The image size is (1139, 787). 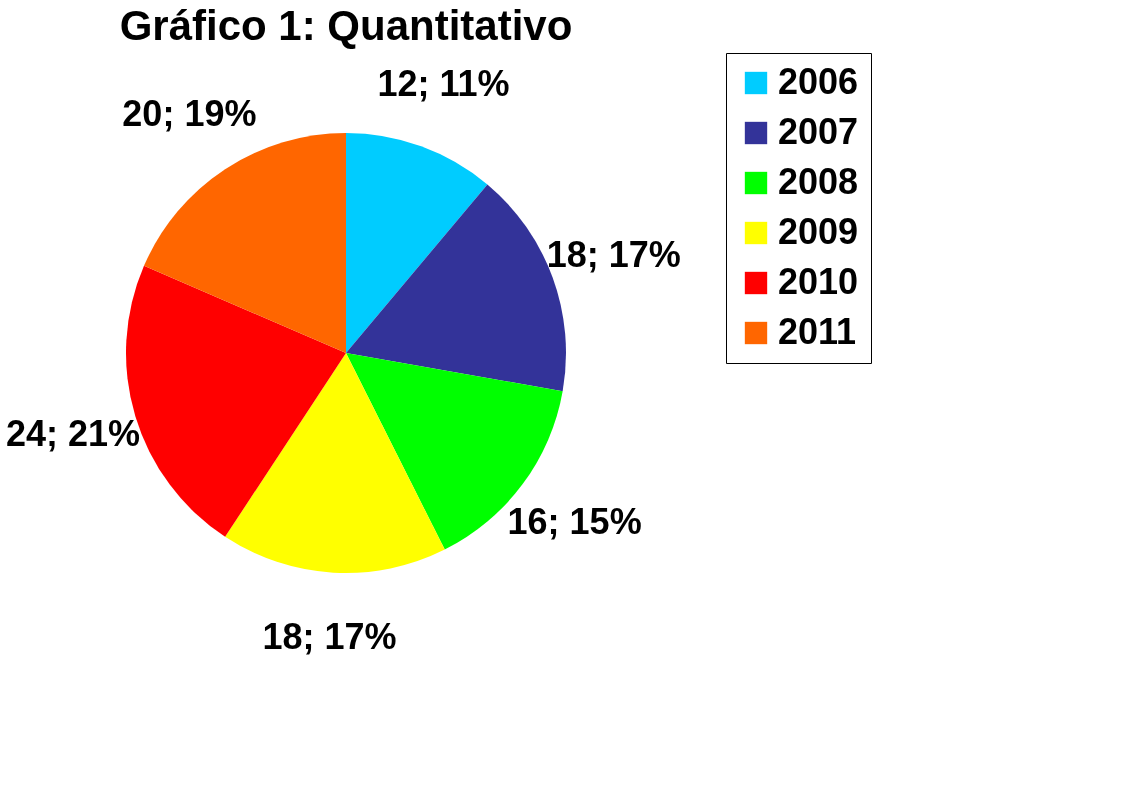 What do you see at coordinates (443, 84) in the screenshot?
I see `data-label: 12; 11%` at bounding box center [443, 84].